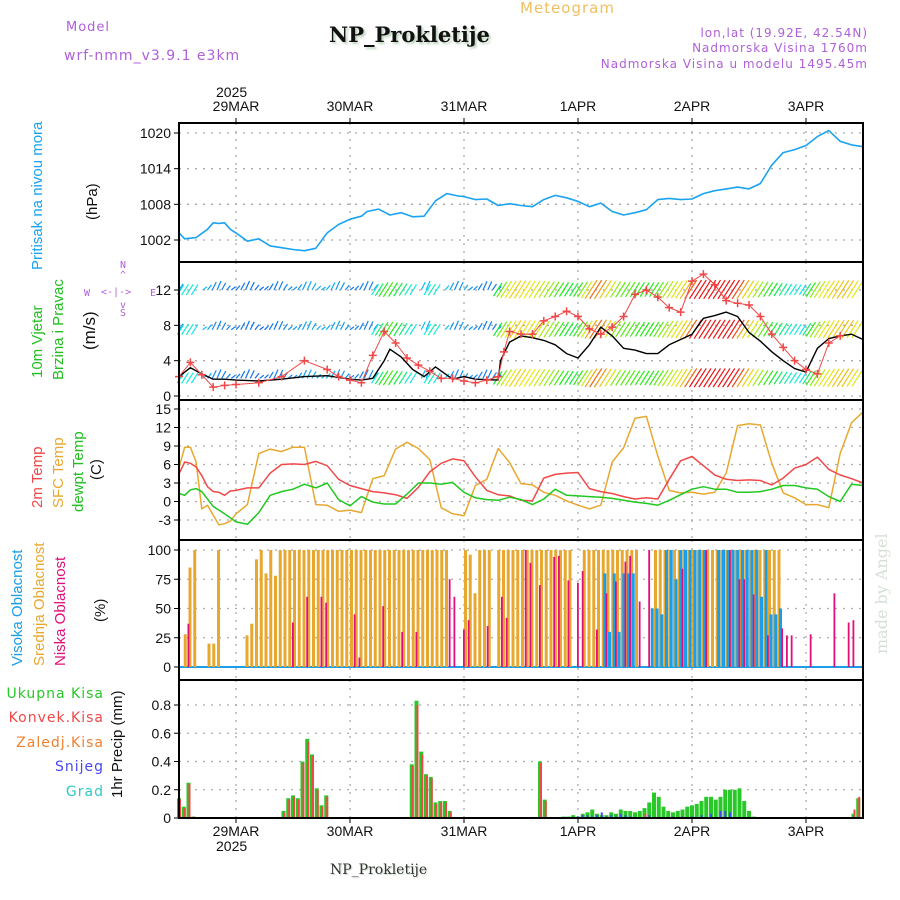 This screenshot has width=900, height=900. Describe the element at coordinates (116, 292) in the screenshot. I see `compass-cross: <-|->` at that location.